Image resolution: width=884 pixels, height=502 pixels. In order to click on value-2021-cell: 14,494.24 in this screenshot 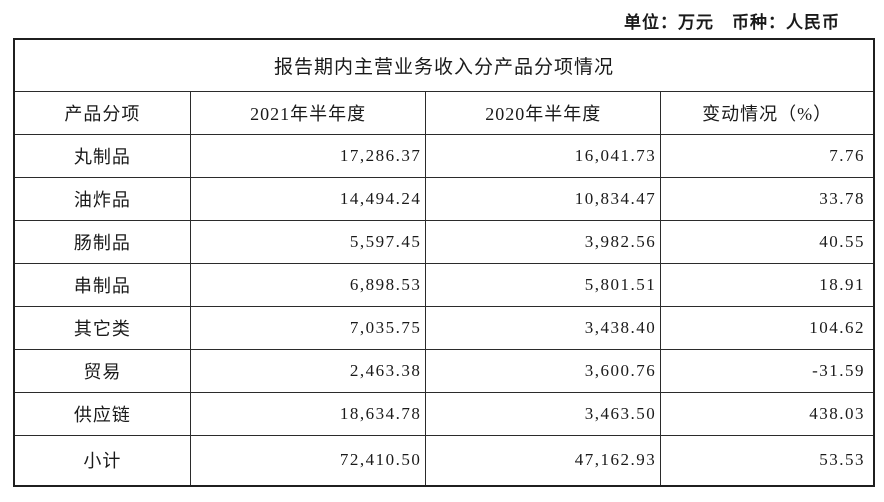, I will do `click(308, 198)`.